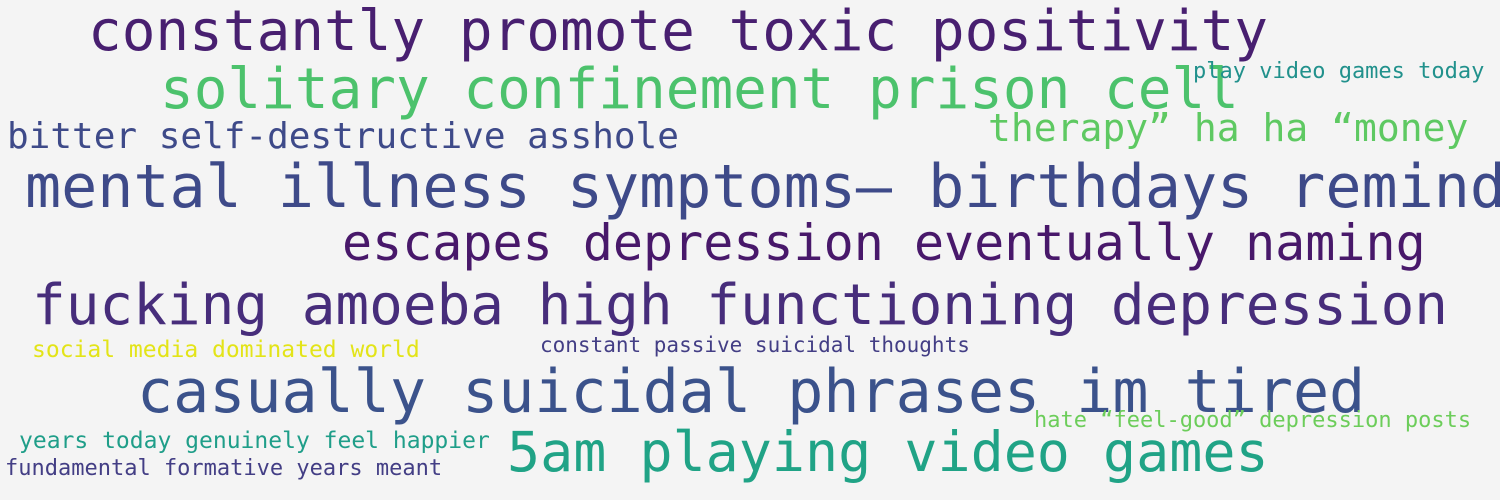 Image resolution: width=1500 pixels, height=500 pixels. What do you see at coordinates (755, 345) in the screenshot?
I see `phrase-constant-passive-suicidal: constant passive suicidal thoughts` at bounding box center [755, 345].